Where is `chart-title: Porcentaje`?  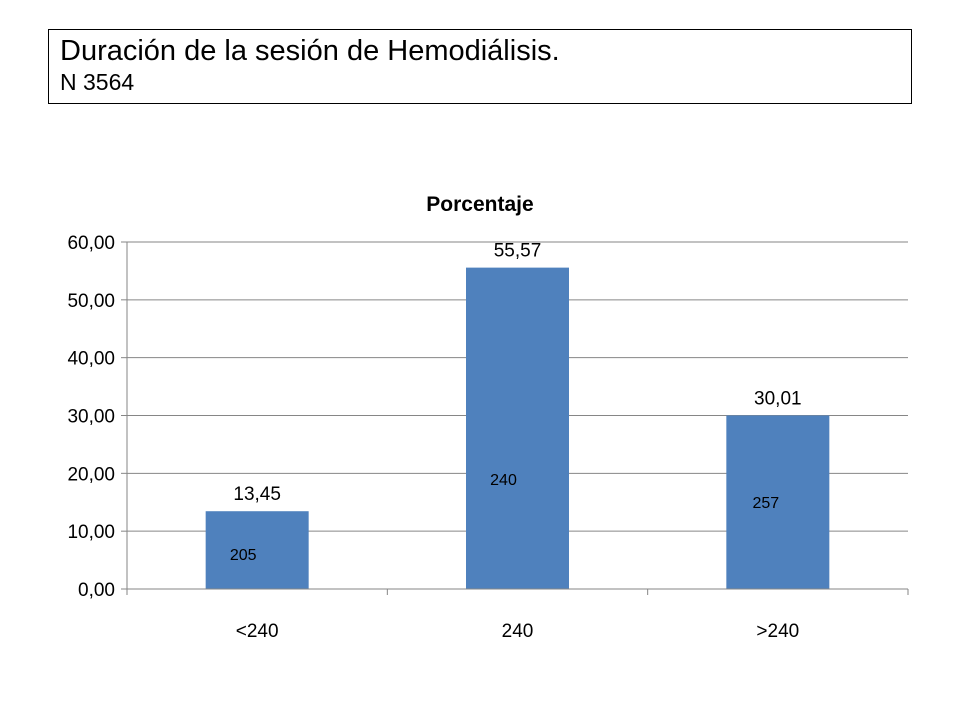 chart-title: Porcentaje is located at coordinates (479, 204).